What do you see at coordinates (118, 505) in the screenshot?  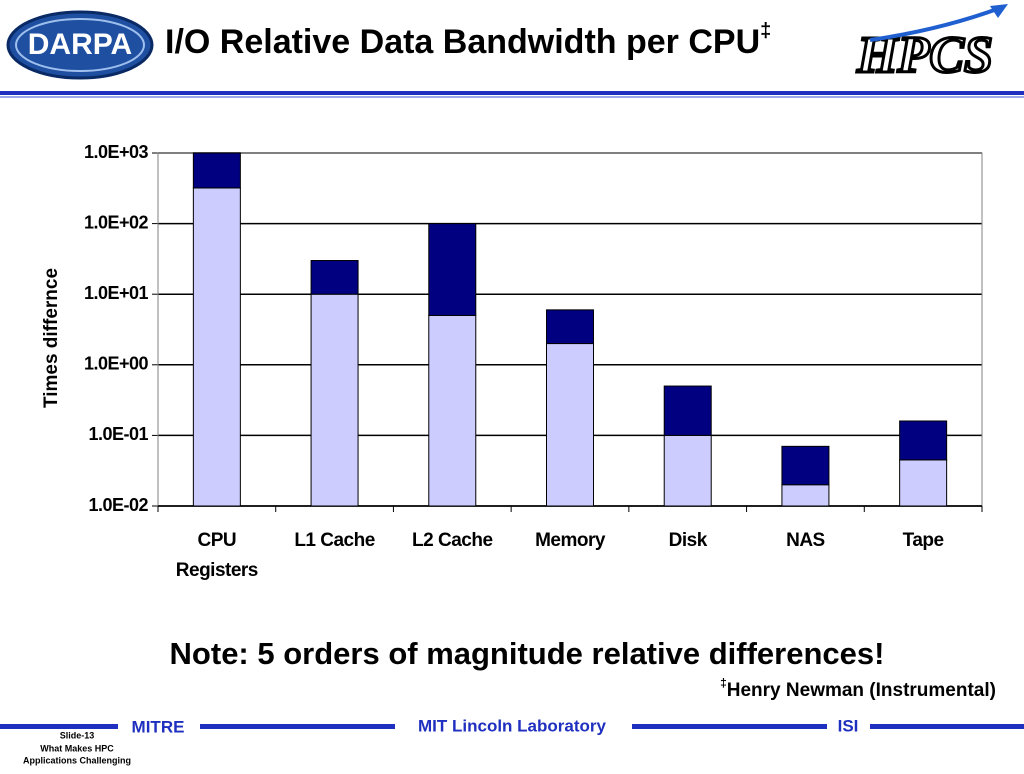 I see `y-tick-label: 1.0E-02` at bounding box center [118, 505].